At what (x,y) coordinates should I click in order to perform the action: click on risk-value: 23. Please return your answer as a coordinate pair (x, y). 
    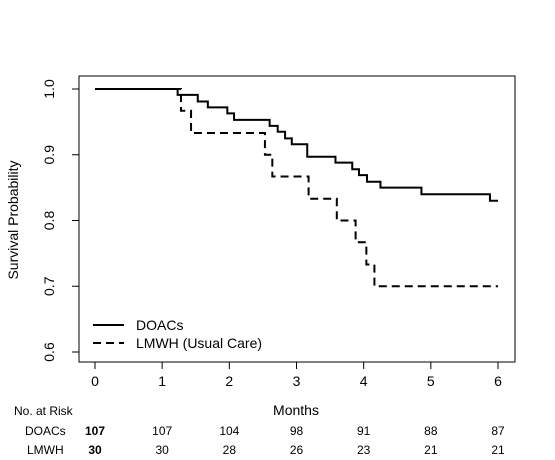
    Looking at the image, I should click on (363, 450).